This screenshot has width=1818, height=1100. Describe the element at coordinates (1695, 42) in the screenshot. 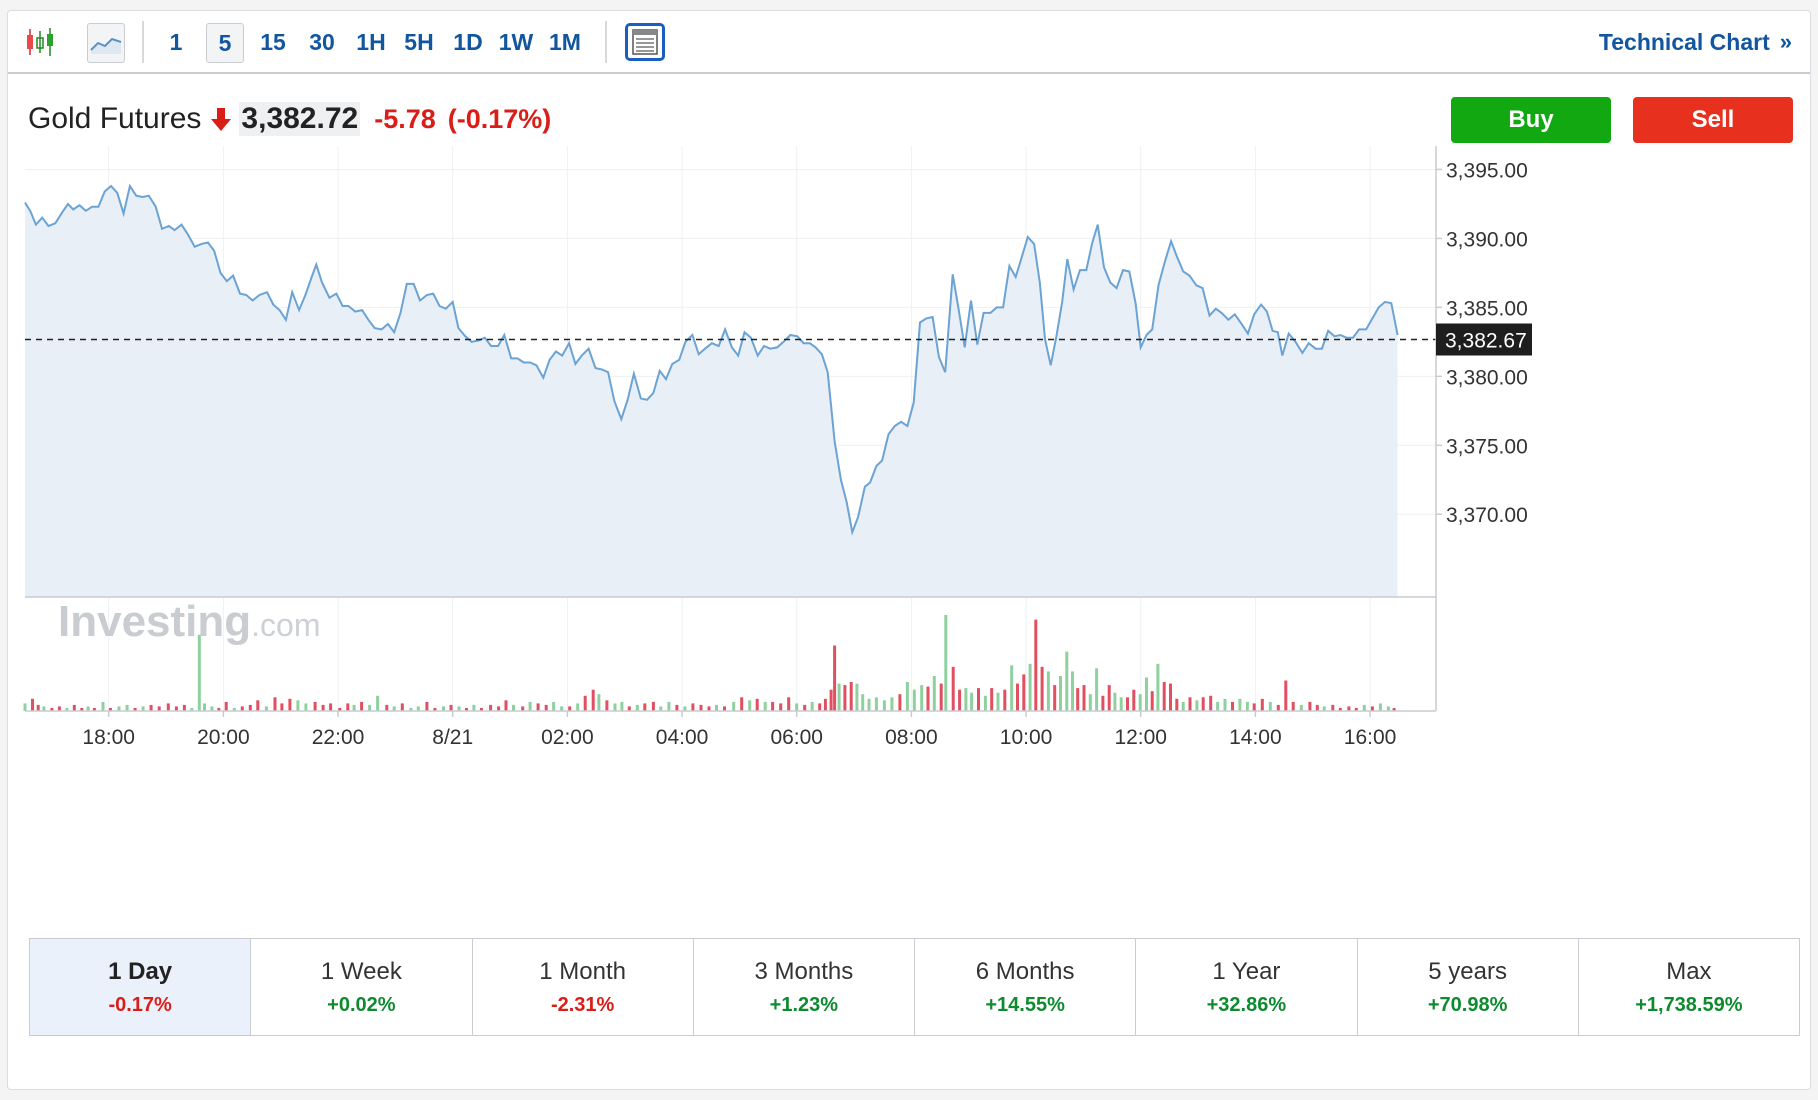

I see `technical-chart-link: Technical Chart »` at that location.